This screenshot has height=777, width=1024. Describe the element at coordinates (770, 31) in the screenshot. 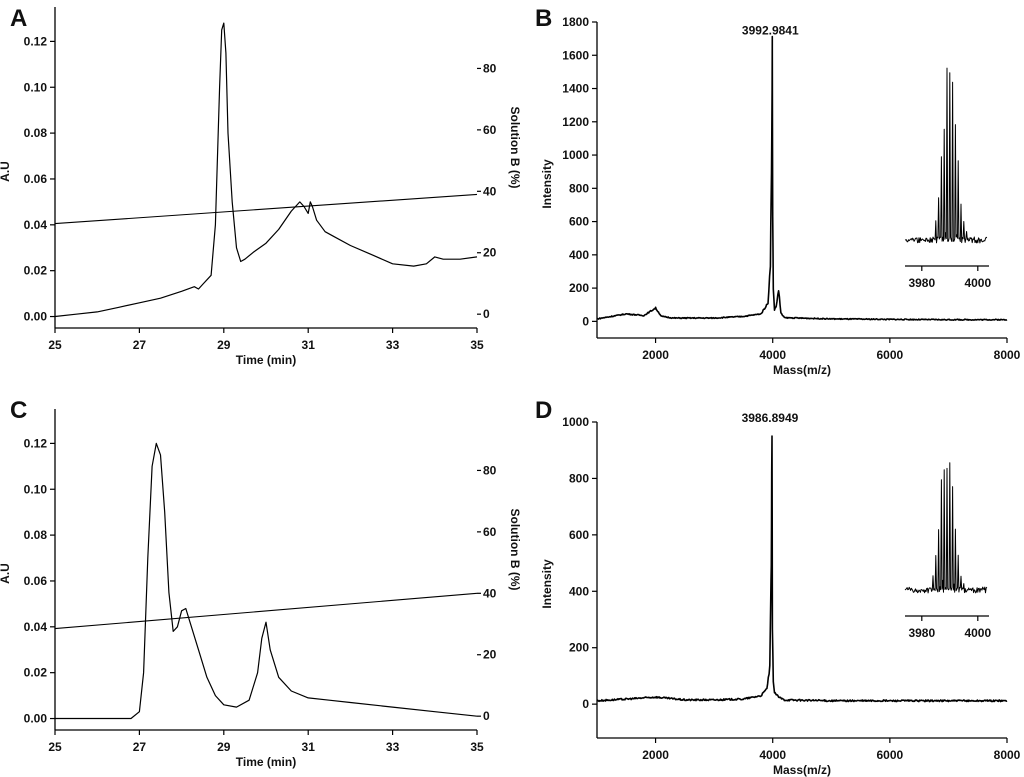

I see `peak-label: 3992.9841` at that location.